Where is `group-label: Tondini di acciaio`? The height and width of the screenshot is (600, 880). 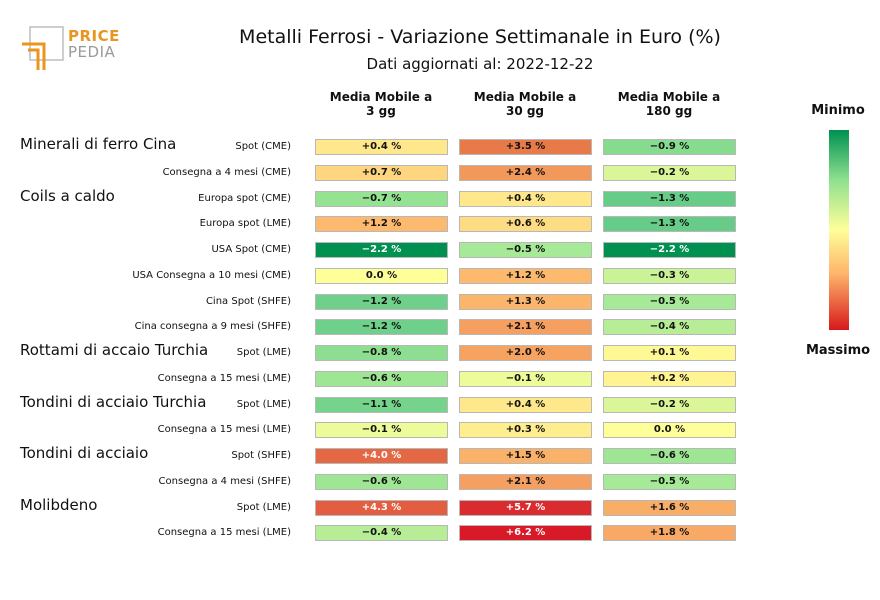
group-label: Tondini di acciaio is located at coordinates (84, 453).